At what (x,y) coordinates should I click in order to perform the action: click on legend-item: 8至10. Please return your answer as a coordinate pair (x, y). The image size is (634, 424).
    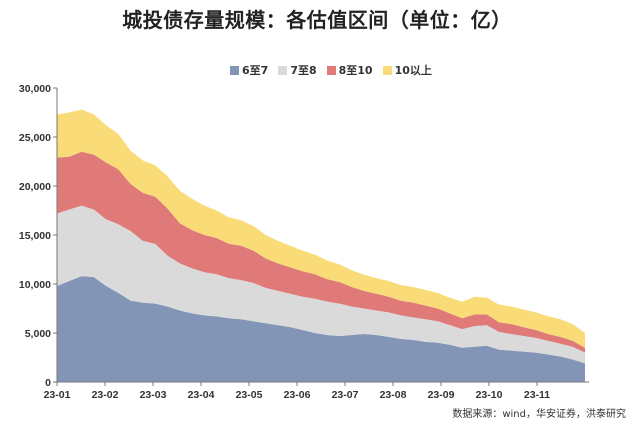
    Looking at the image, I should click on (349, 70).